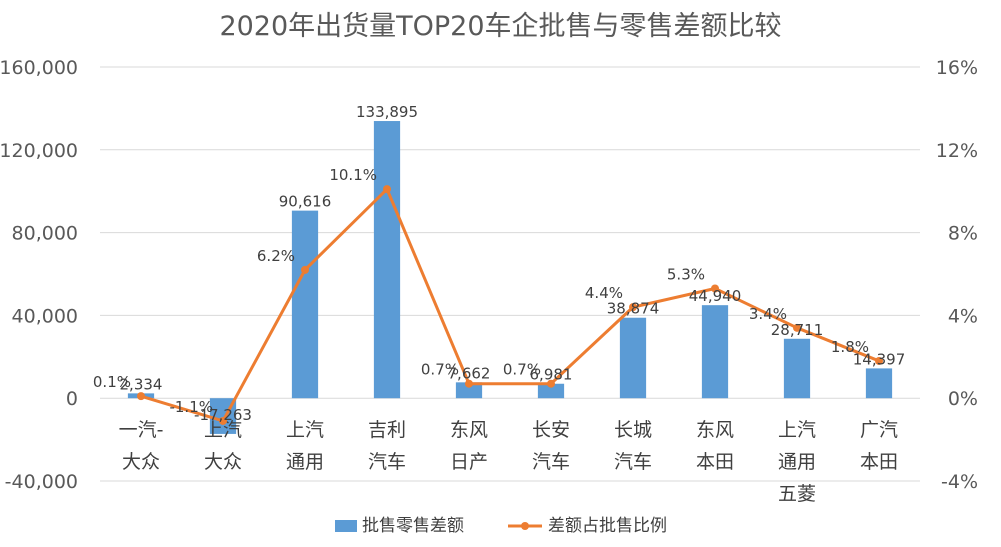 The height and width of the screenshot is (547, 1001). Describe the element at coordinates (223, 415) in the screenshot. I see `bar-data-label: -17,263` at that location.